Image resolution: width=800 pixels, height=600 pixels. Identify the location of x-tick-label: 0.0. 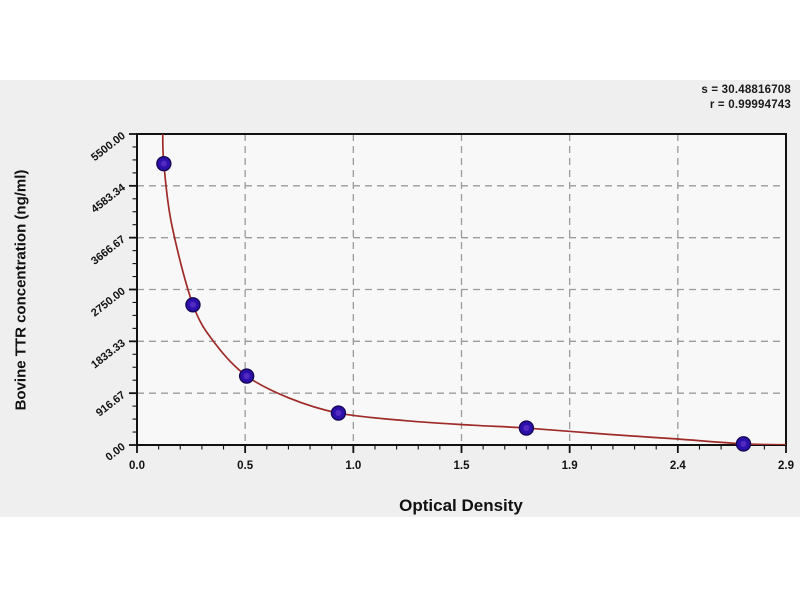
(137, 466).